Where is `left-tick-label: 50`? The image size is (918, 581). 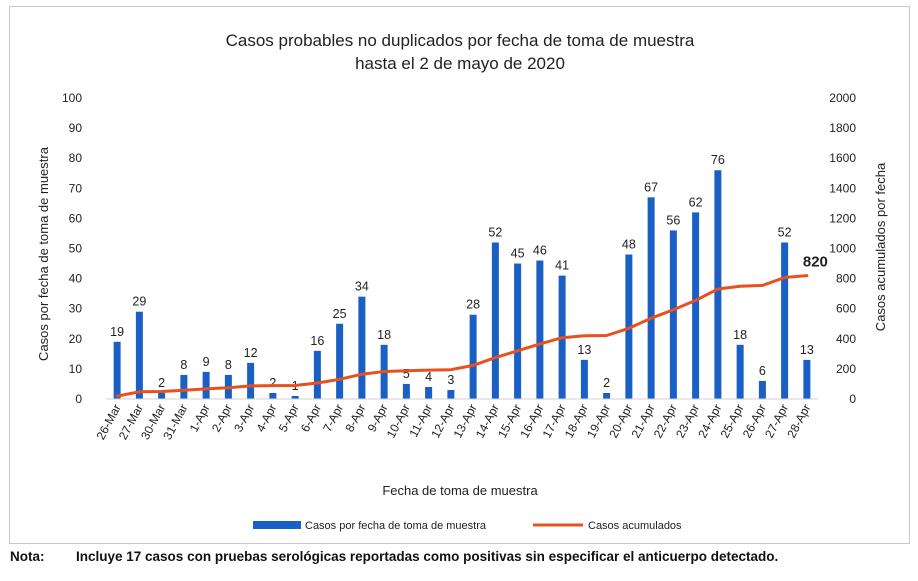 left-tick-label: 50 is located at coordinates (76, 249).